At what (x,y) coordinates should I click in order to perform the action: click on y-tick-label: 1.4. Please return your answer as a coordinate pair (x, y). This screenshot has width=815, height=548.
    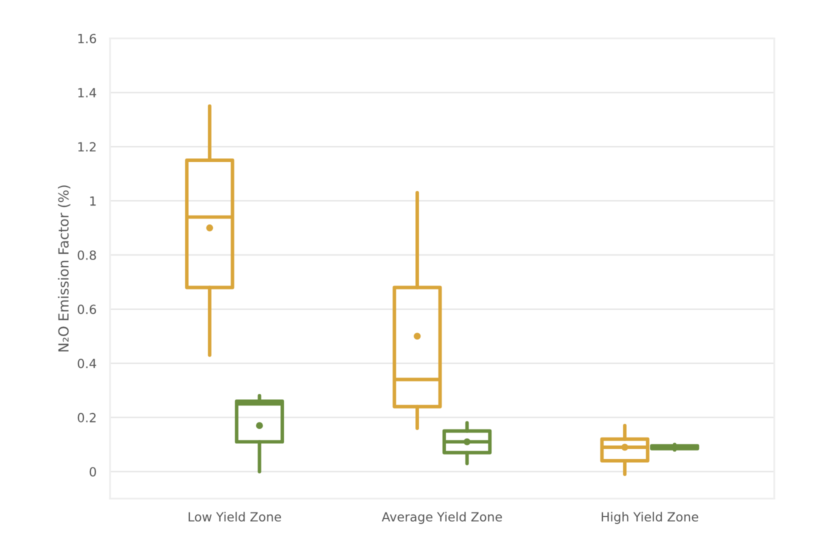
    Looking at the image, I should click on (87, 93).